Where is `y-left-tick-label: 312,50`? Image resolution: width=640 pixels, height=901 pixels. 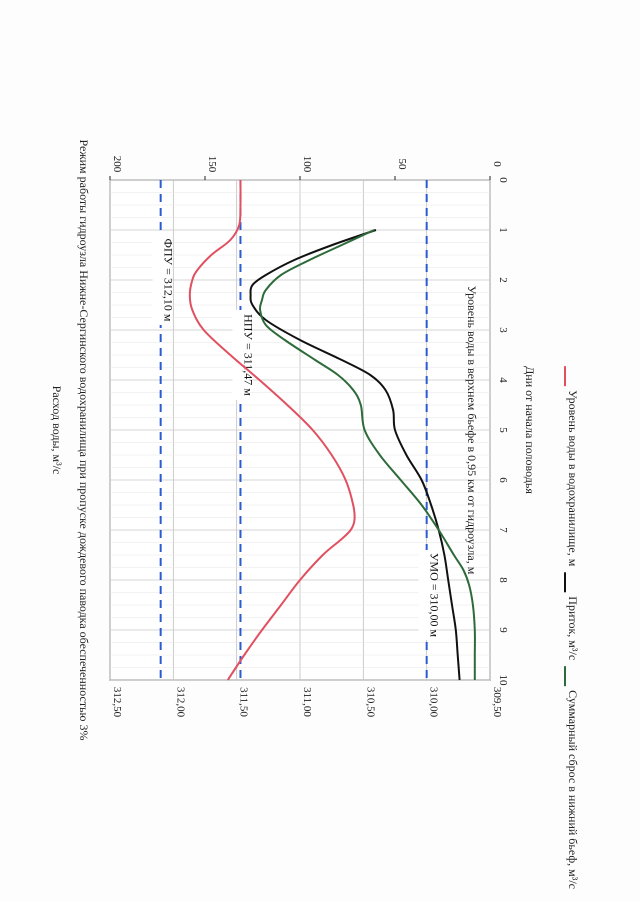
y-left-tick-label: 312,50 is located at coordinates (117, 702).